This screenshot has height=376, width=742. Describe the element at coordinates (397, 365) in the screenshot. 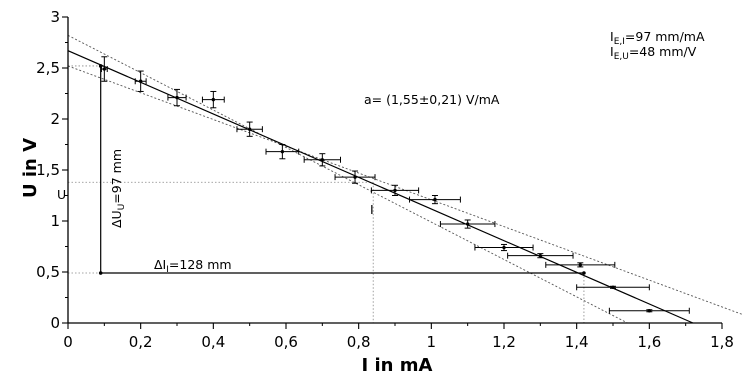

I see `x-axis-title: I in mA` at that location.